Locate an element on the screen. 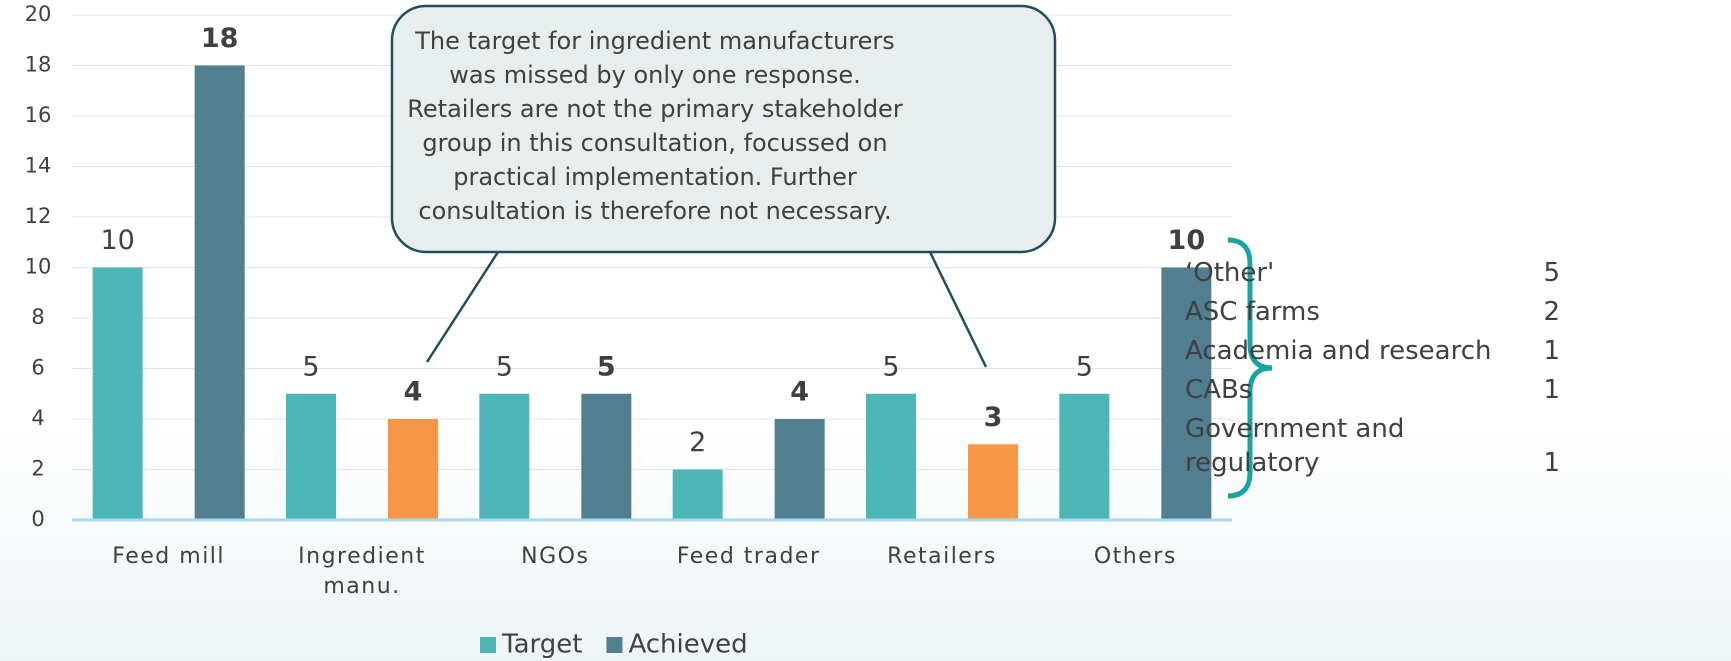 The image size is (1731, 661). legend-label: Target is located at coordinates (541, 645).